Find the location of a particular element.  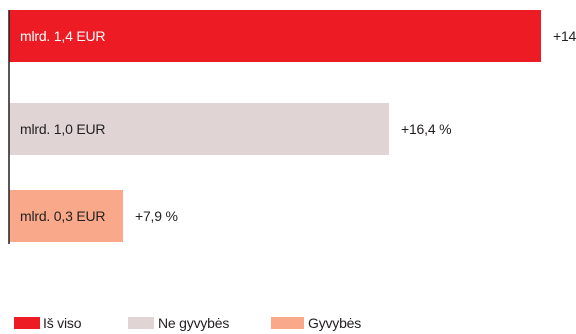

bar-change-label: +7,9 % is located at coordinates (156, 216).